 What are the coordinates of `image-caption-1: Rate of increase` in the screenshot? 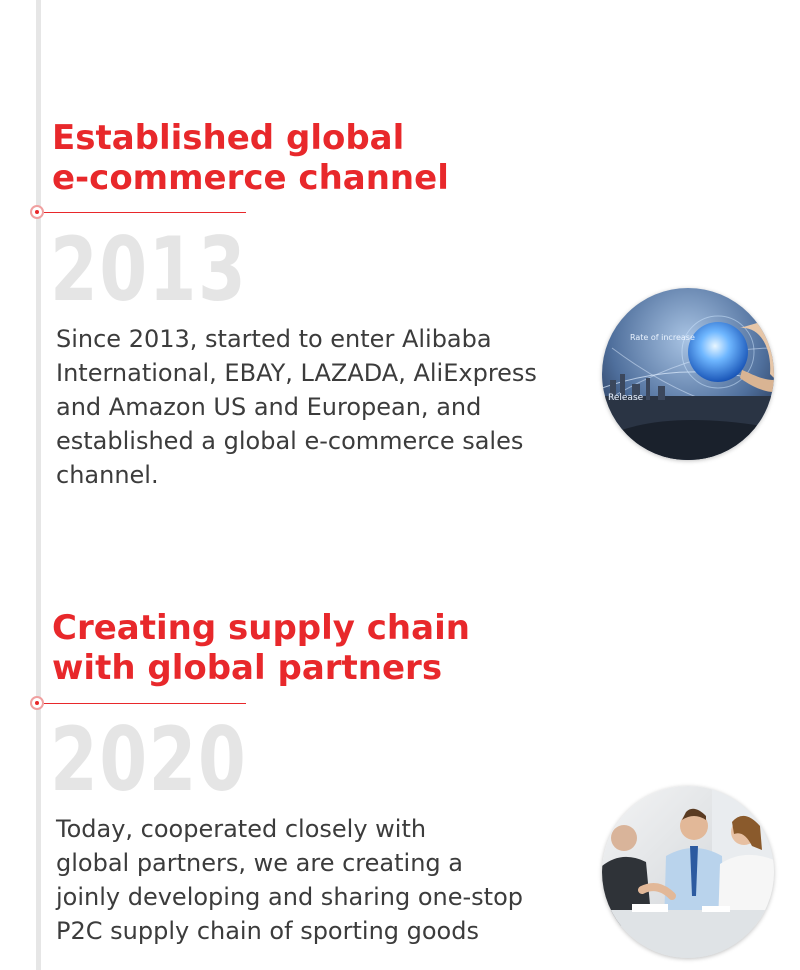 It's located at (662, 337).